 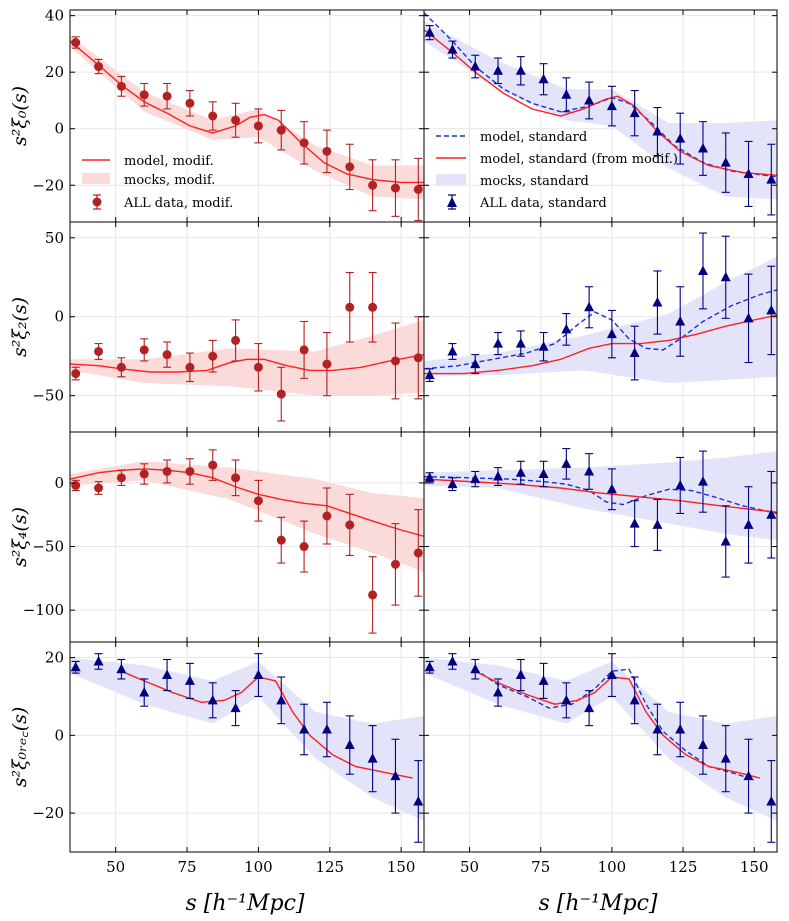 I want to click on legend-label-data-standard: ALL data, standard, so click(x=543, y=203).